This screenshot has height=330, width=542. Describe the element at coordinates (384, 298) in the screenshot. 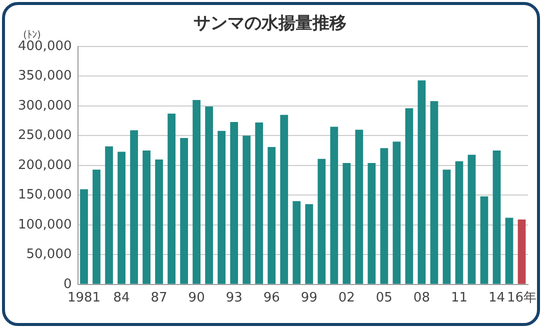

I see `x-tick-label: 05` at that location.